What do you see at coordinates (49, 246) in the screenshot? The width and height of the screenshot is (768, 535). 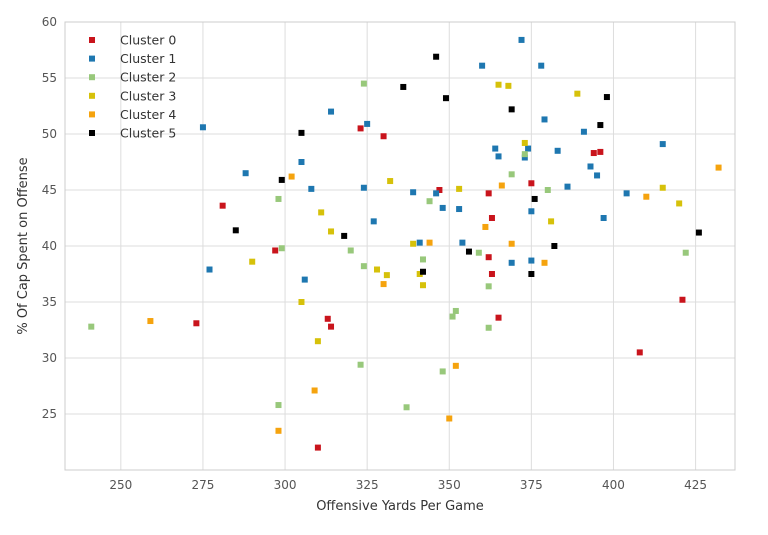 I see `y-tick-label: 40` at bounding box center [49, 246].